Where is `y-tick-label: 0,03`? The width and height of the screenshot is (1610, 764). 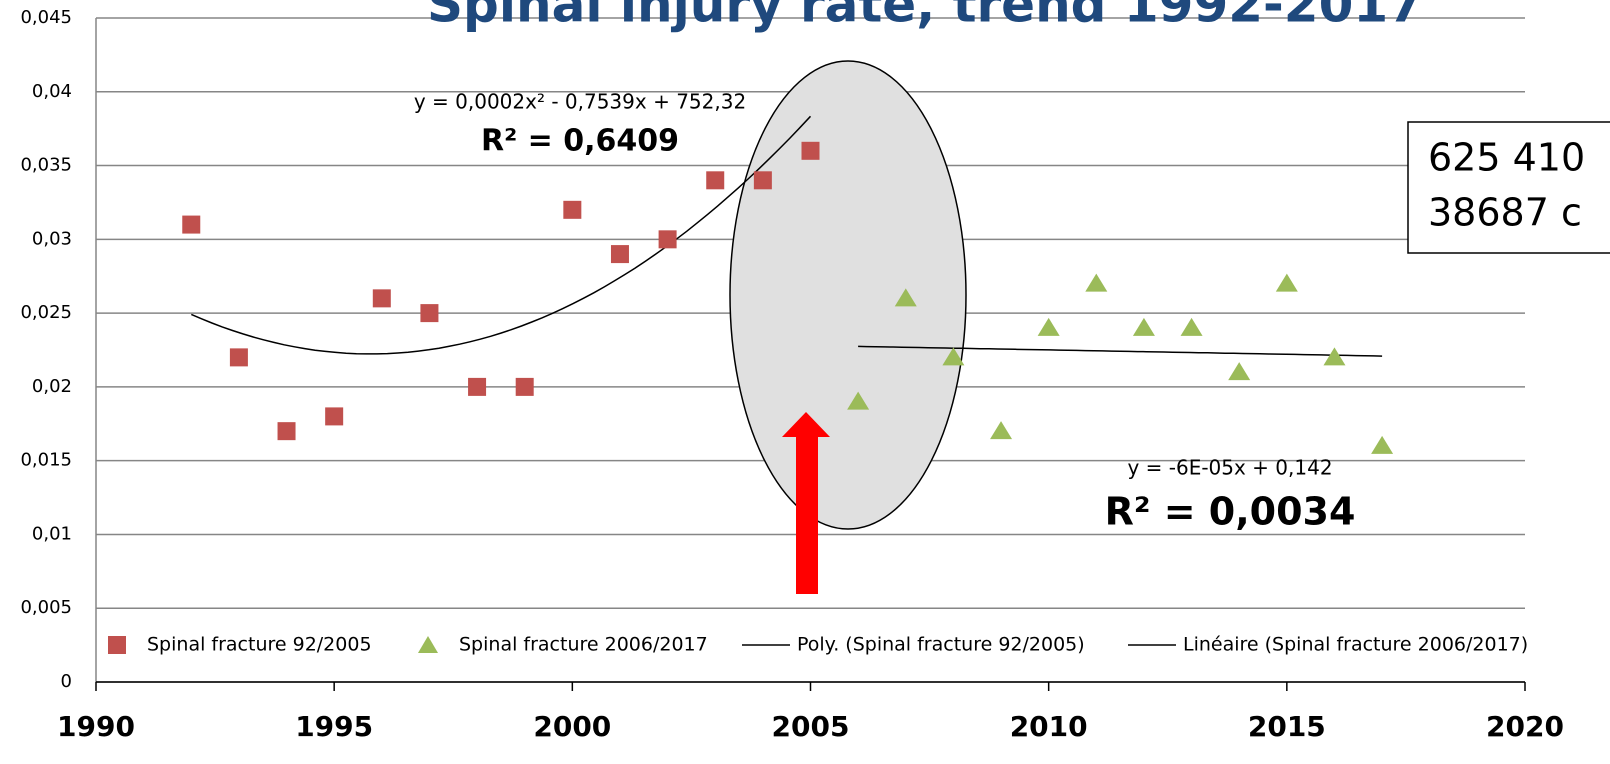
y-tick-label: 0,03 is located at coordinates (52, 238).